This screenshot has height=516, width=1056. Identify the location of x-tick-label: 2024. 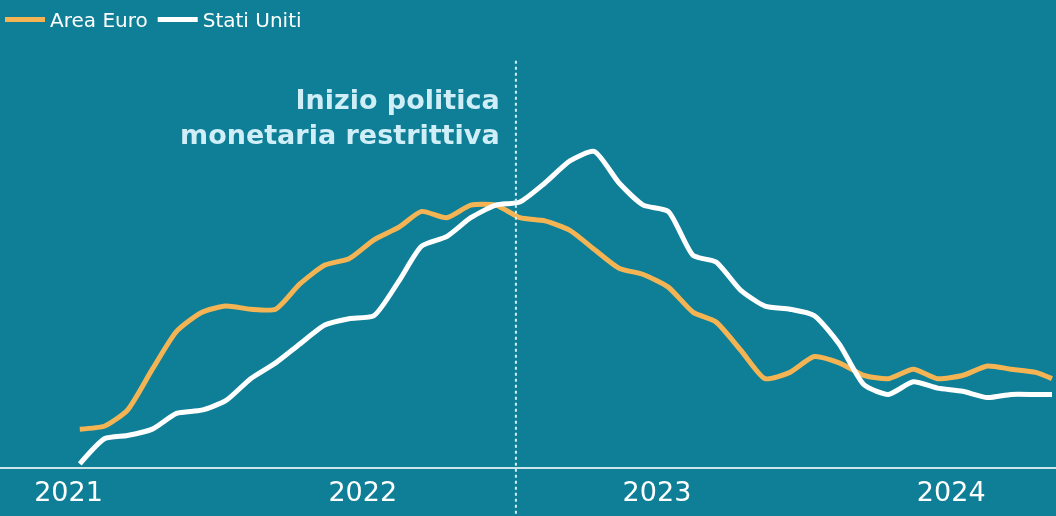
(951, 492).